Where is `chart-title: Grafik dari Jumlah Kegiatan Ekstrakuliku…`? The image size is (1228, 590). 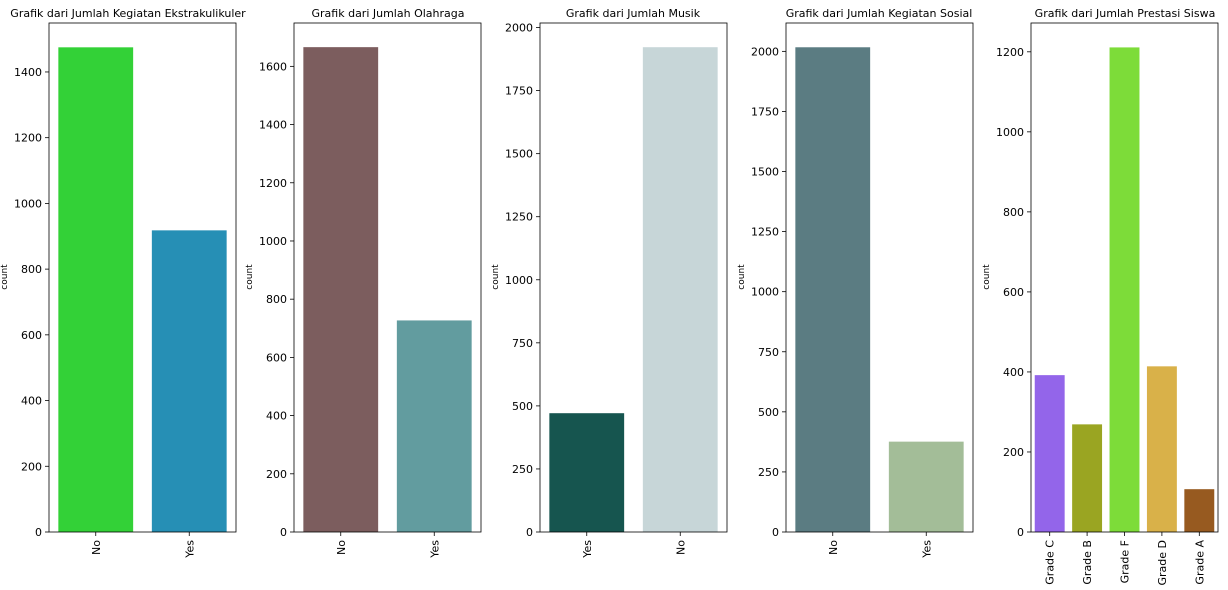 chart-title: Grafik dari Jumlah Kegiatan Ekstrakuliku… is located at coordinates (128, 13).